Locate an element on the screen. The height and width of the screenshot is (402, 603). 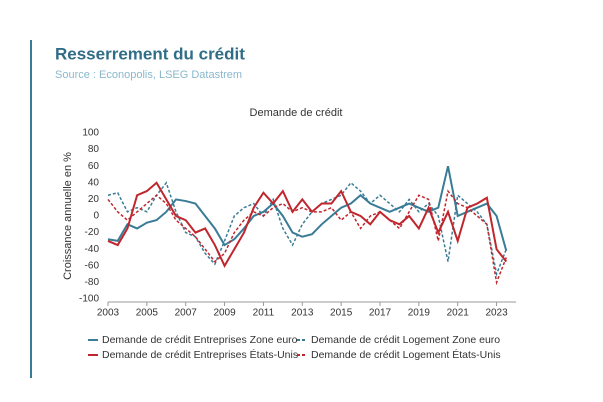
x-tick-label: 2019 is located at coordinates (419, 313).